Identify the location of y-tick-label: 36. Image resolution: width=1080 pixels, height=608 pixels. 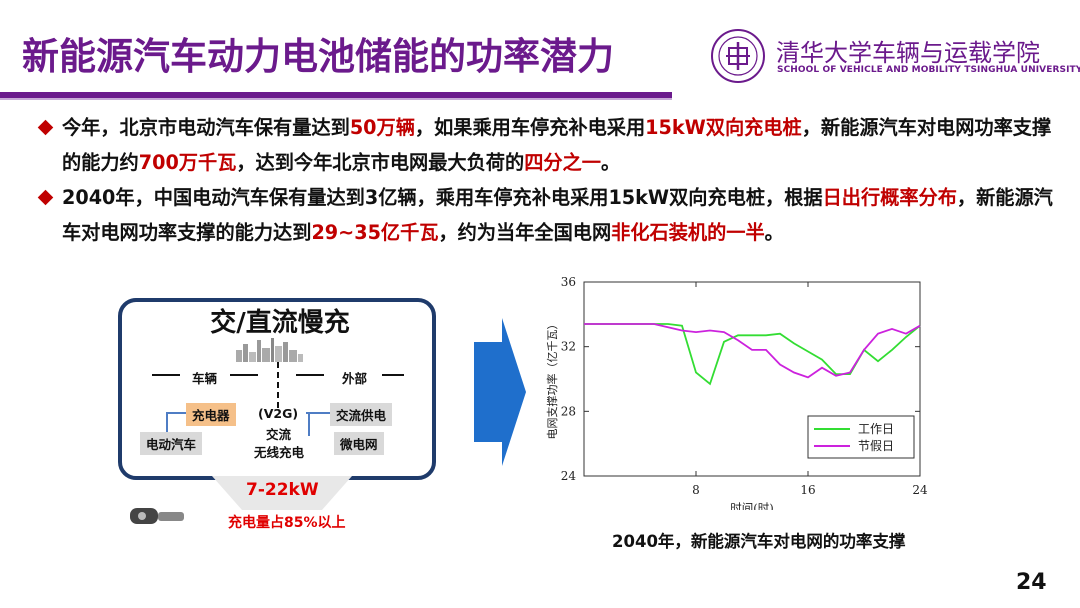
(568, 282).